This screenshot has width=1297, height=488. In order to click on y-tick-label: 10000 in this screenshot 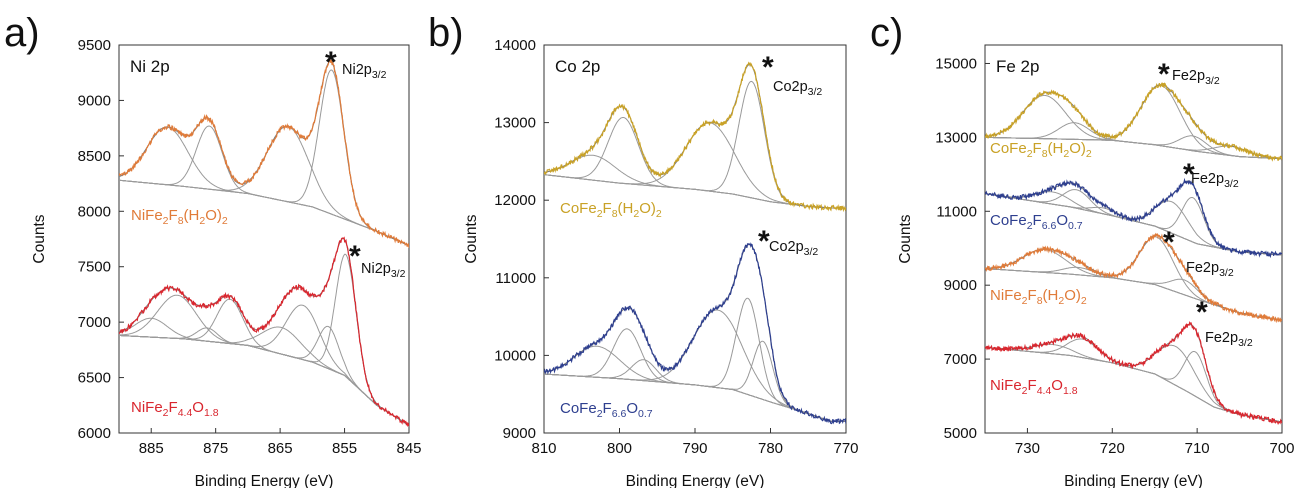, I will do `click(515, 355)`.